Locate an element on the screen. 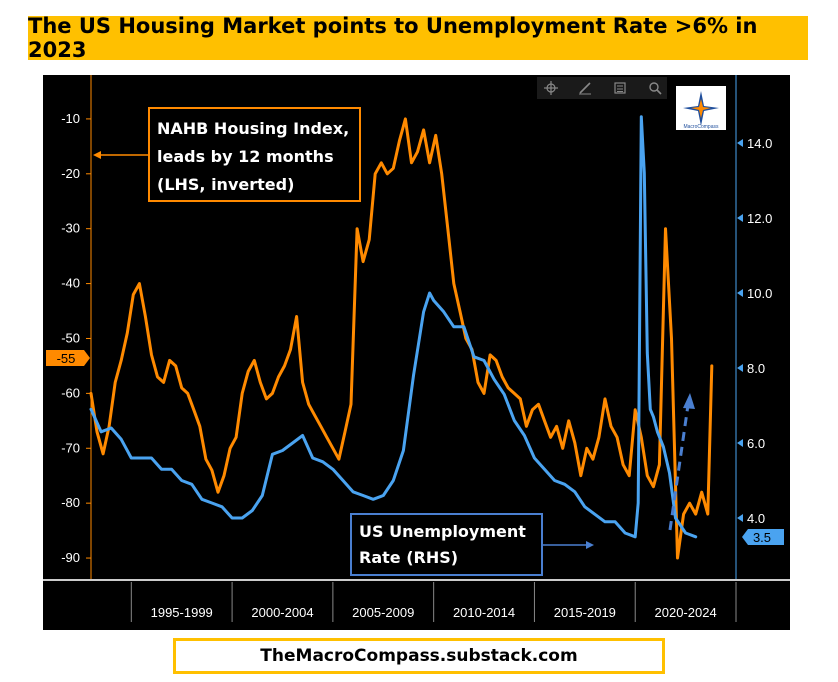  notes-icon is located at coordinates (620, 88).